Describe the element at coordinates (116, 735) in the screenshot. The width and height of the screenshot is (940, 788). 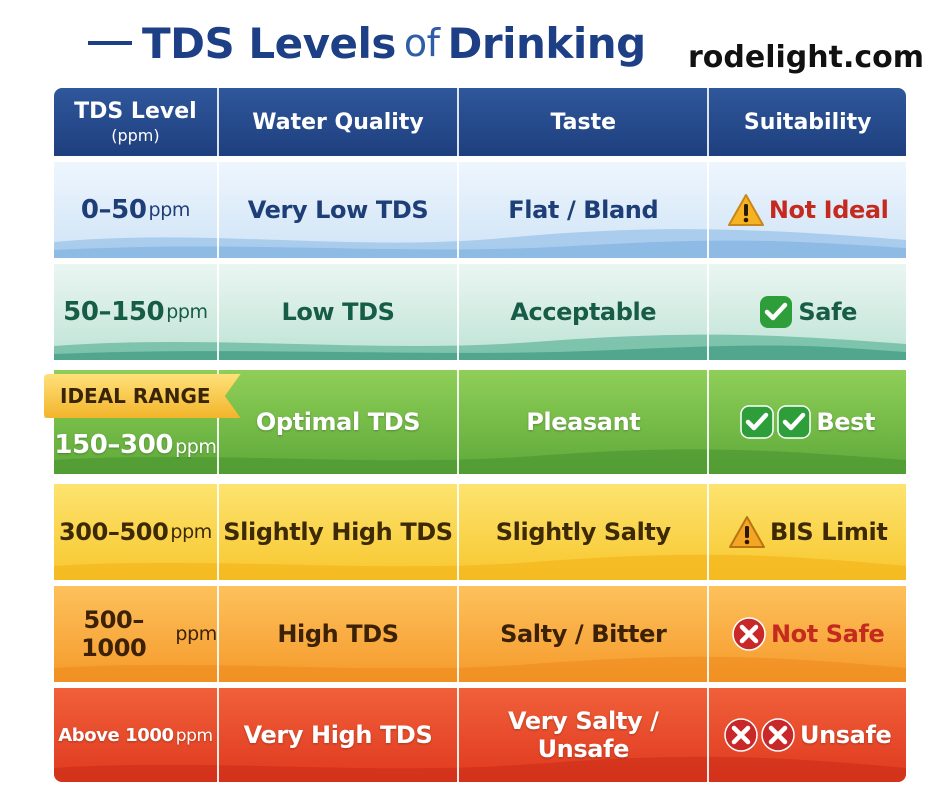
I see `tds-range: Above 1000` at that location.